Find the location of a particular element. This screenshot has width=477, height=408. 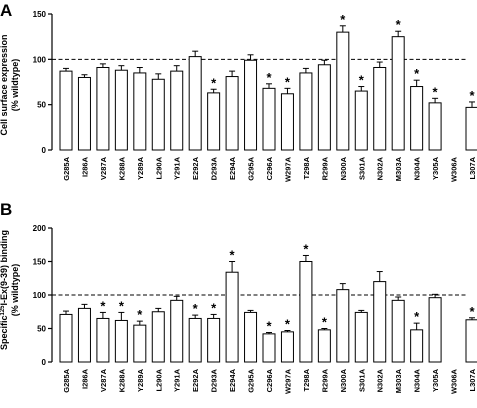

panel-a-category-label: T298A is located at coordinates (306, 167).